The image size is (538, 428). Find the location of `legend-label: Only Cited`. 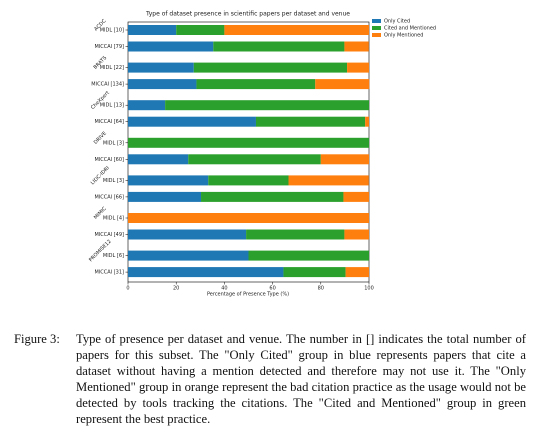

legend-label: Only Cited is located at coordinates (397, 22).